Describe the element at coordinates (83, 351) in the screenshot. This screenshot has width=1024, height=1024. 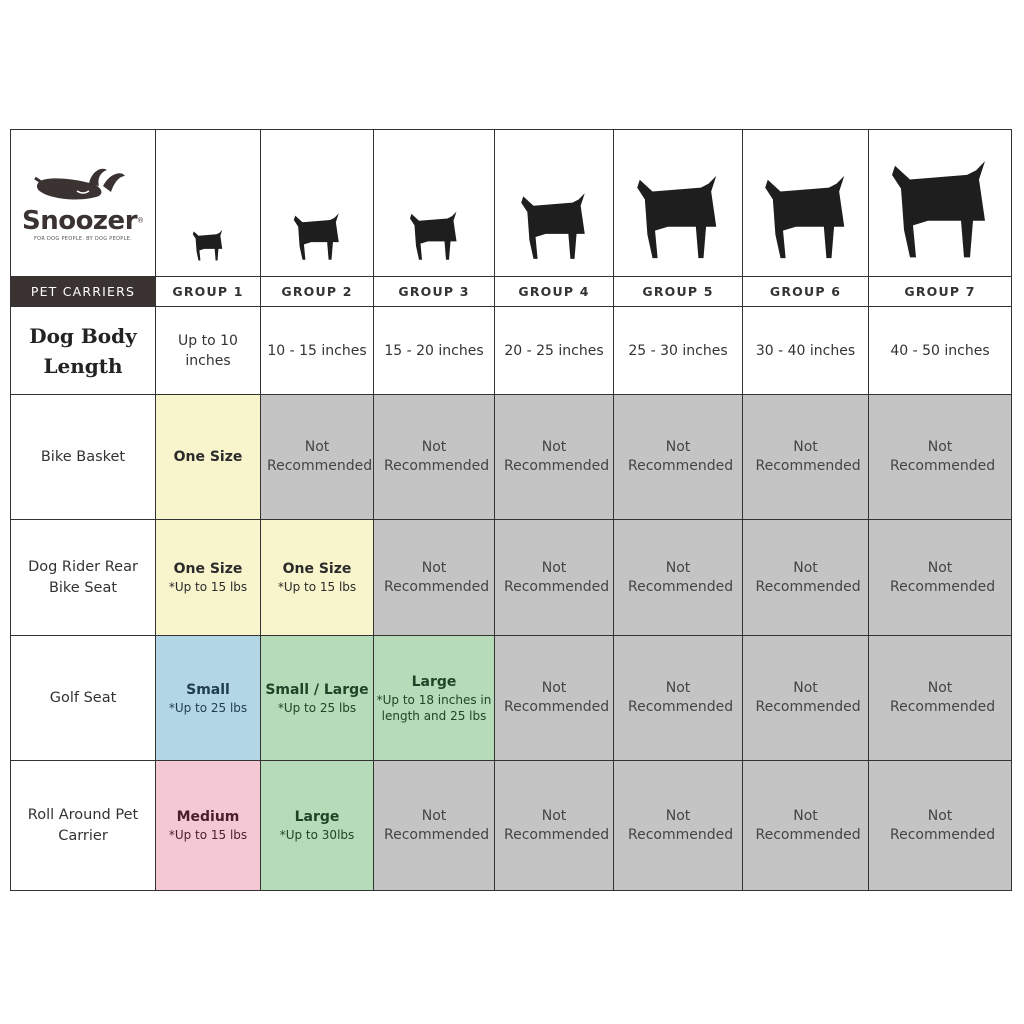
I see `dog-body-length-label: Dog Body Length` at that location.